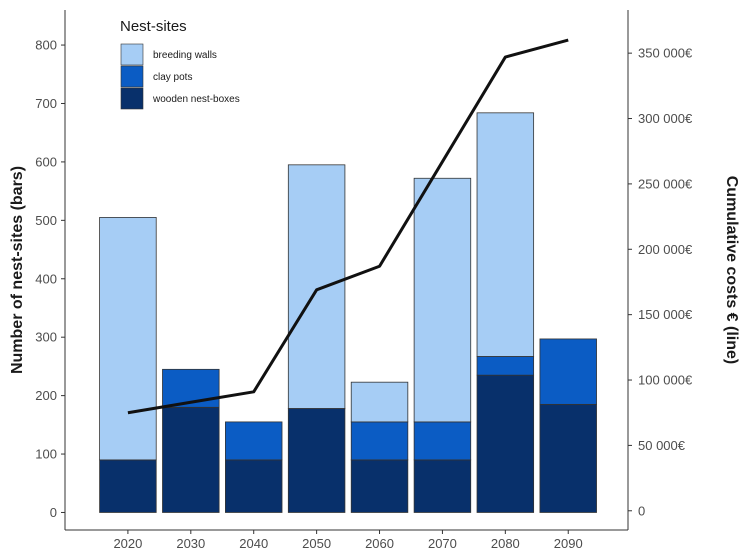 This screenshot has height=557, width=746. Describe the element at coordinates (568, 458) in the screenshot. I see `bar-wooden-nest-boxes-2090` at that location.